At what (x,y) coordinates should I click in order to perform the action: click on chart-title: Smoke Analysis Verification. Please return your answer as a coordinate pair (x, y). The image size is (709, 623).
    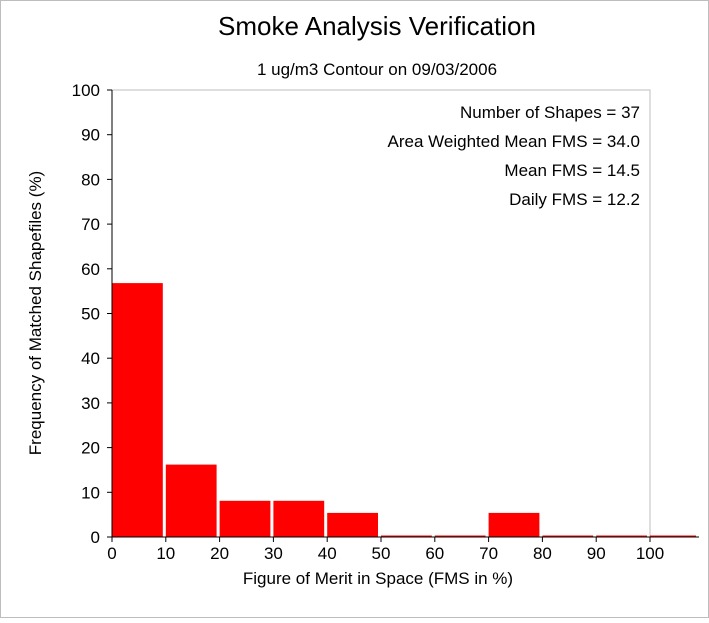
    Looking at the image, I should click on (377, 26).